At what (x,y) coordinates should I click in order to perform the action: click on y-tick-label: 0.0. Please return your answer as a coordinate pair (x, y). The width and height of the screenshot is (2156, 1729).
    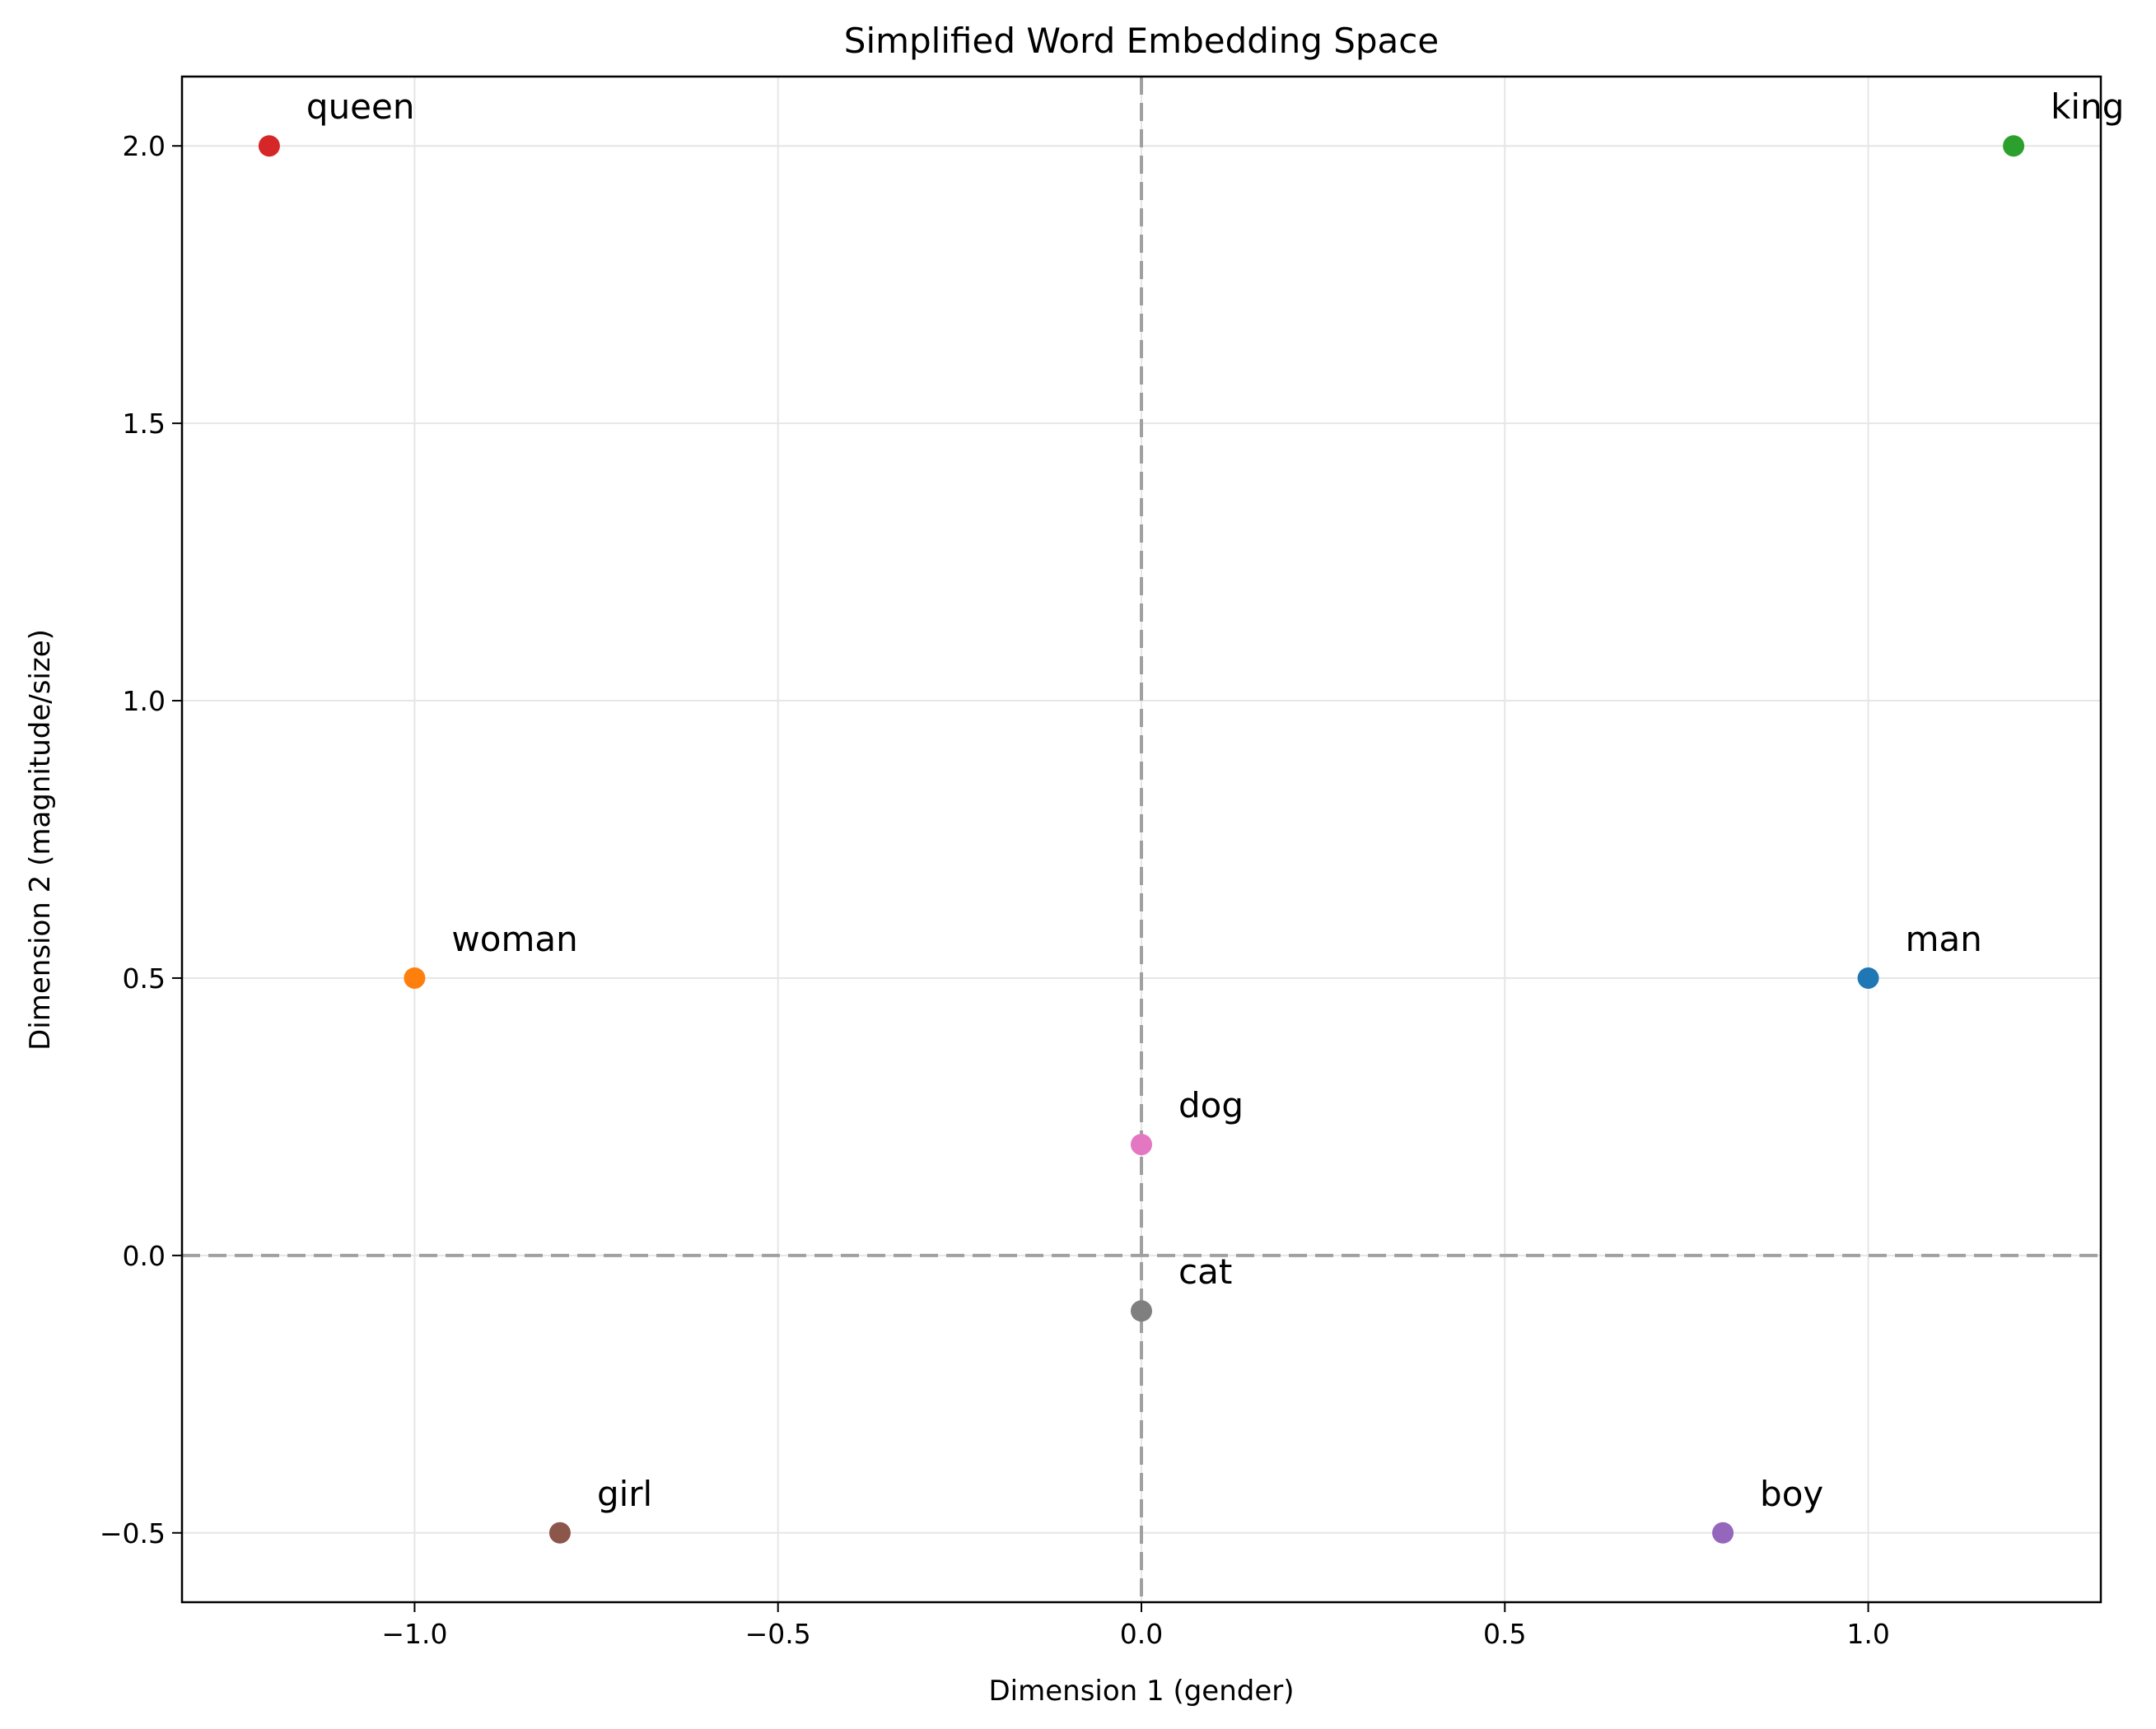
    Looking at the image, I should click on (144, 1256).